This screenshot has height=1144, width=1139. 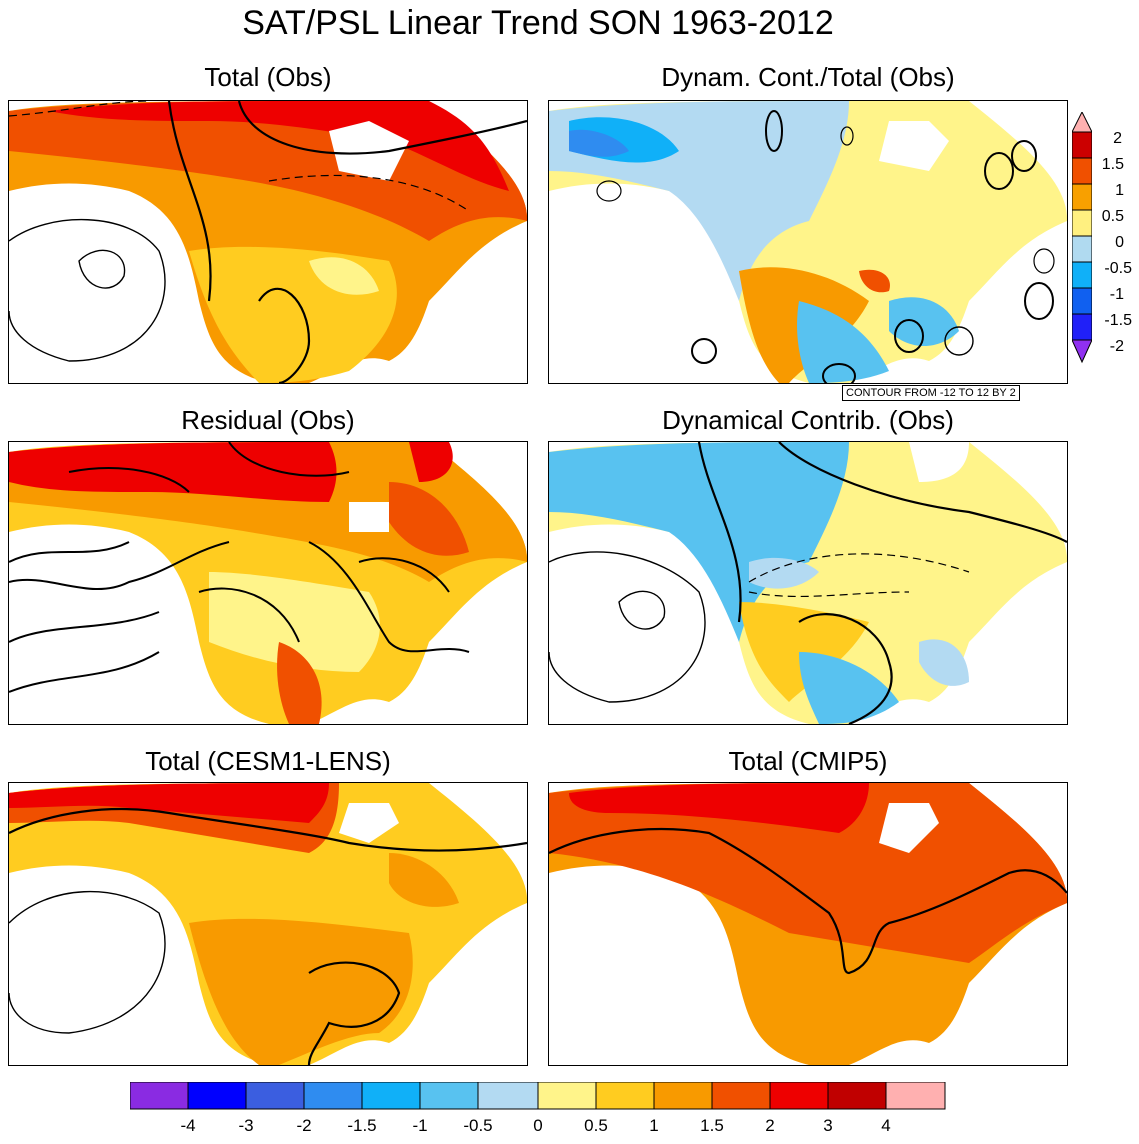 What do you see at coordinates (808, 420) in the screenshot?
I see `panel-title-dynamical-contrib-obs: Dynamical Contrib. (Obs)` at bounding box center [808, 420].